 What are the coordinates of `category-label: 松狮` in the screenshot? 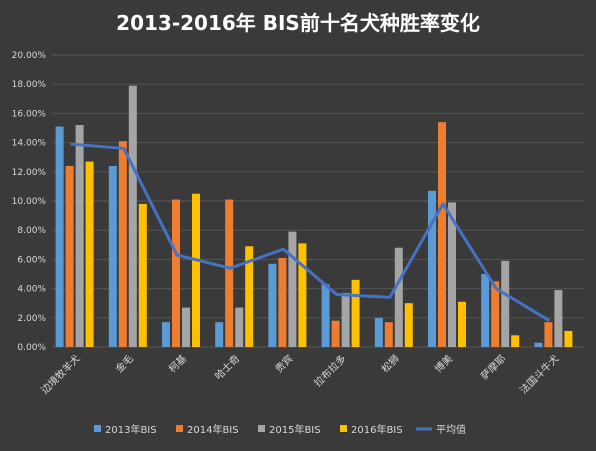 It's located at (390, 363).